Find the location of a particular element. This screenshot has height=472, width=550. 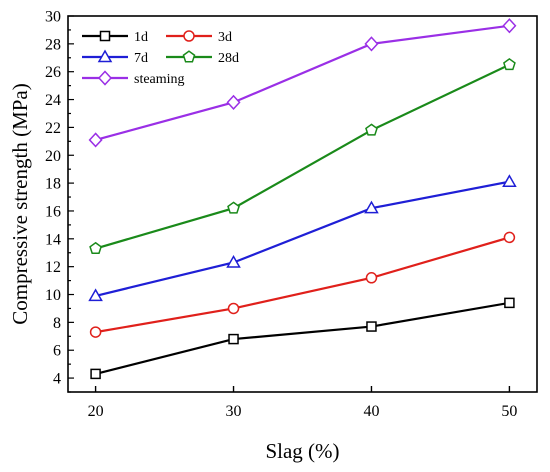

x-axis-title: Slag (%) is located at coordinates (302, 451).